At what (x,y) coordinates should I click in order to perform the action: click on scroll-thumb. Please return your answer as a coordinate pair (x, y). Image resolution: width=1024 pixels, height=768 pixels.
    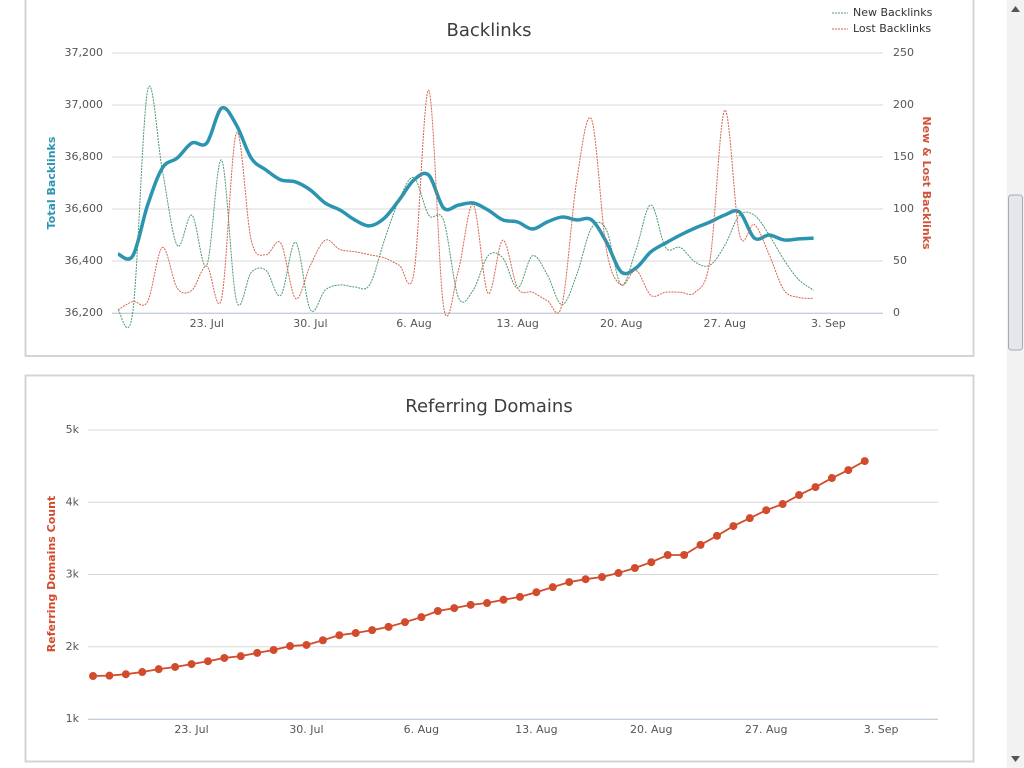
    Looking at the image, I should click on (1015, 272).